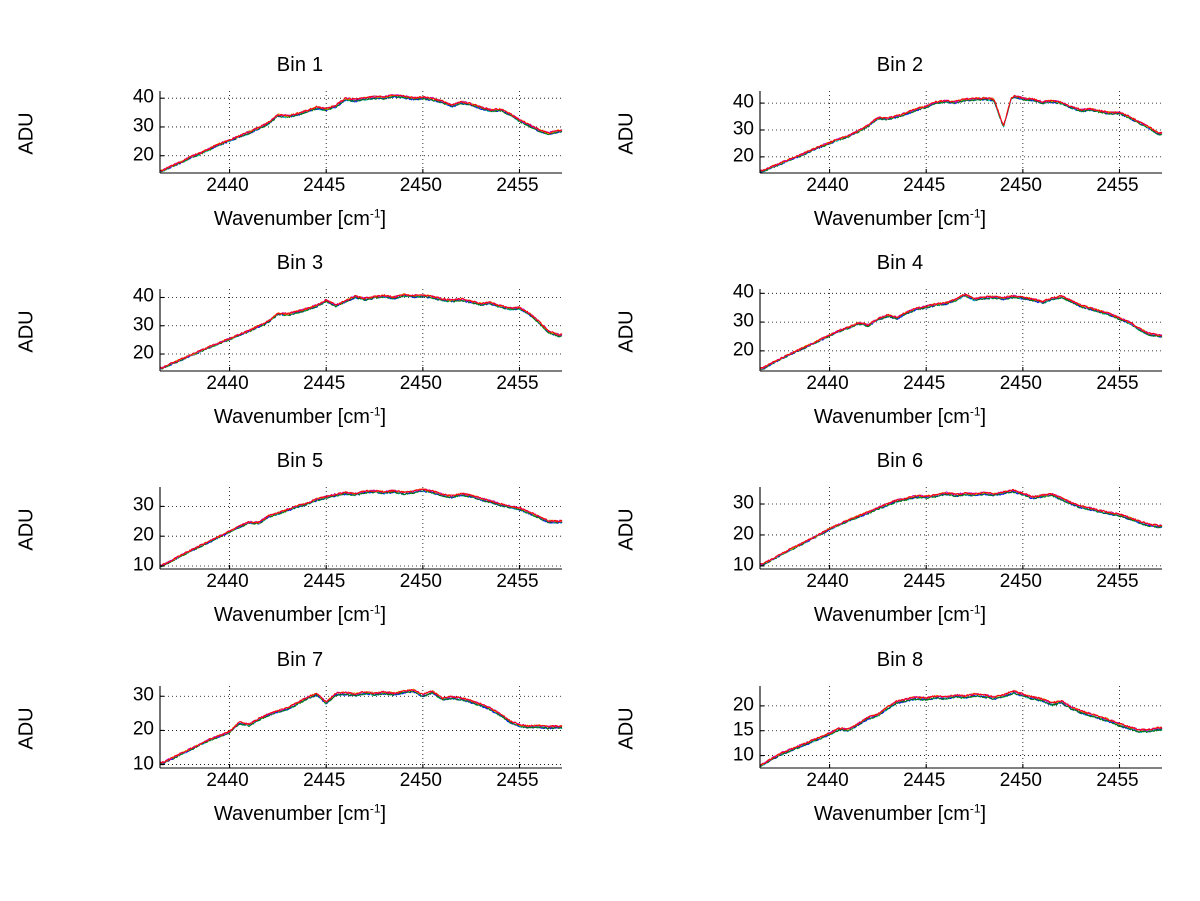 The width and height of the screenshot is (1200, 901). What do you see at coordinates (900, 461) in the screenshot?
I see `panel-title: Bin 6` at bounding box center [900, 461].